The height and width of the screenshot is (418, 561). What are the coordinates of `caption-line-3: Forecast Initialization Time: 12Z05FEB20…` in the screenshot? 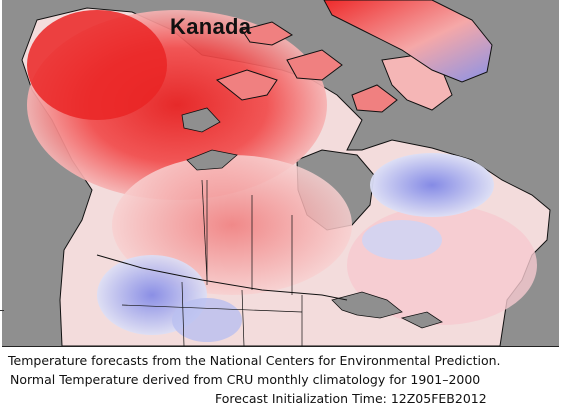 It's located at (351, 398).